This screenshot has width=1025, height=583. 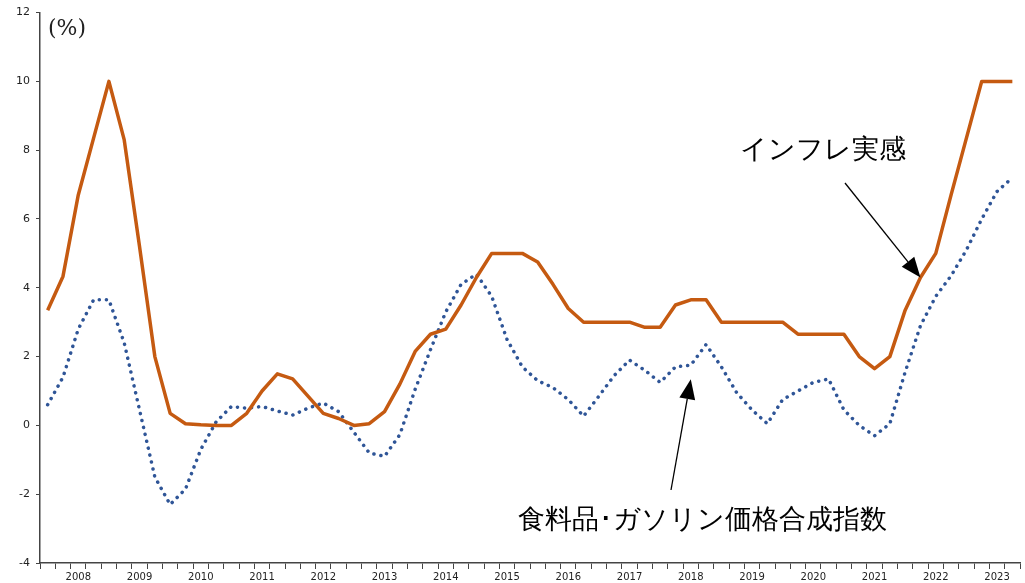 I want to click on x-tick-label: 2013, so click(x=384, y=576).